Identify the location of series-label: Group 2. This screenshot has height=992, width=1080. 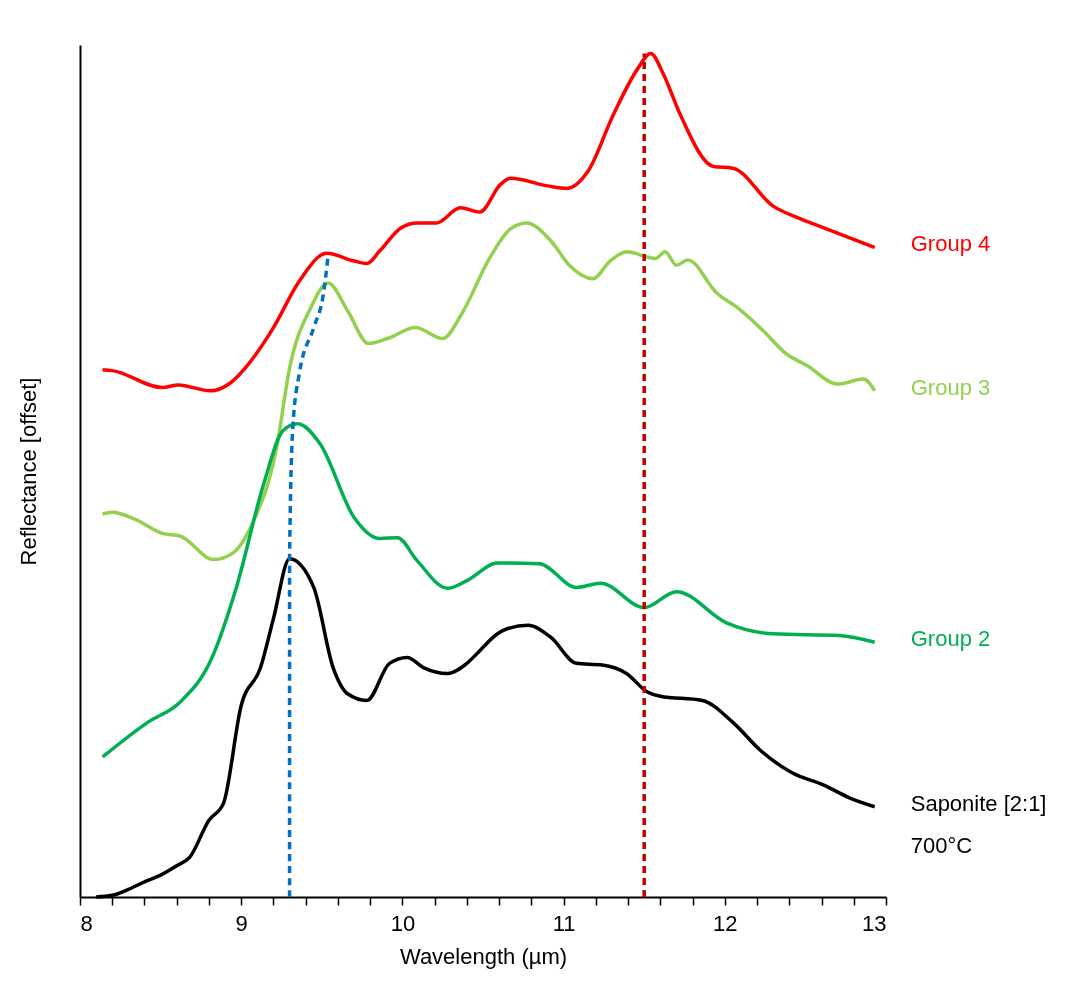
(950, 639).